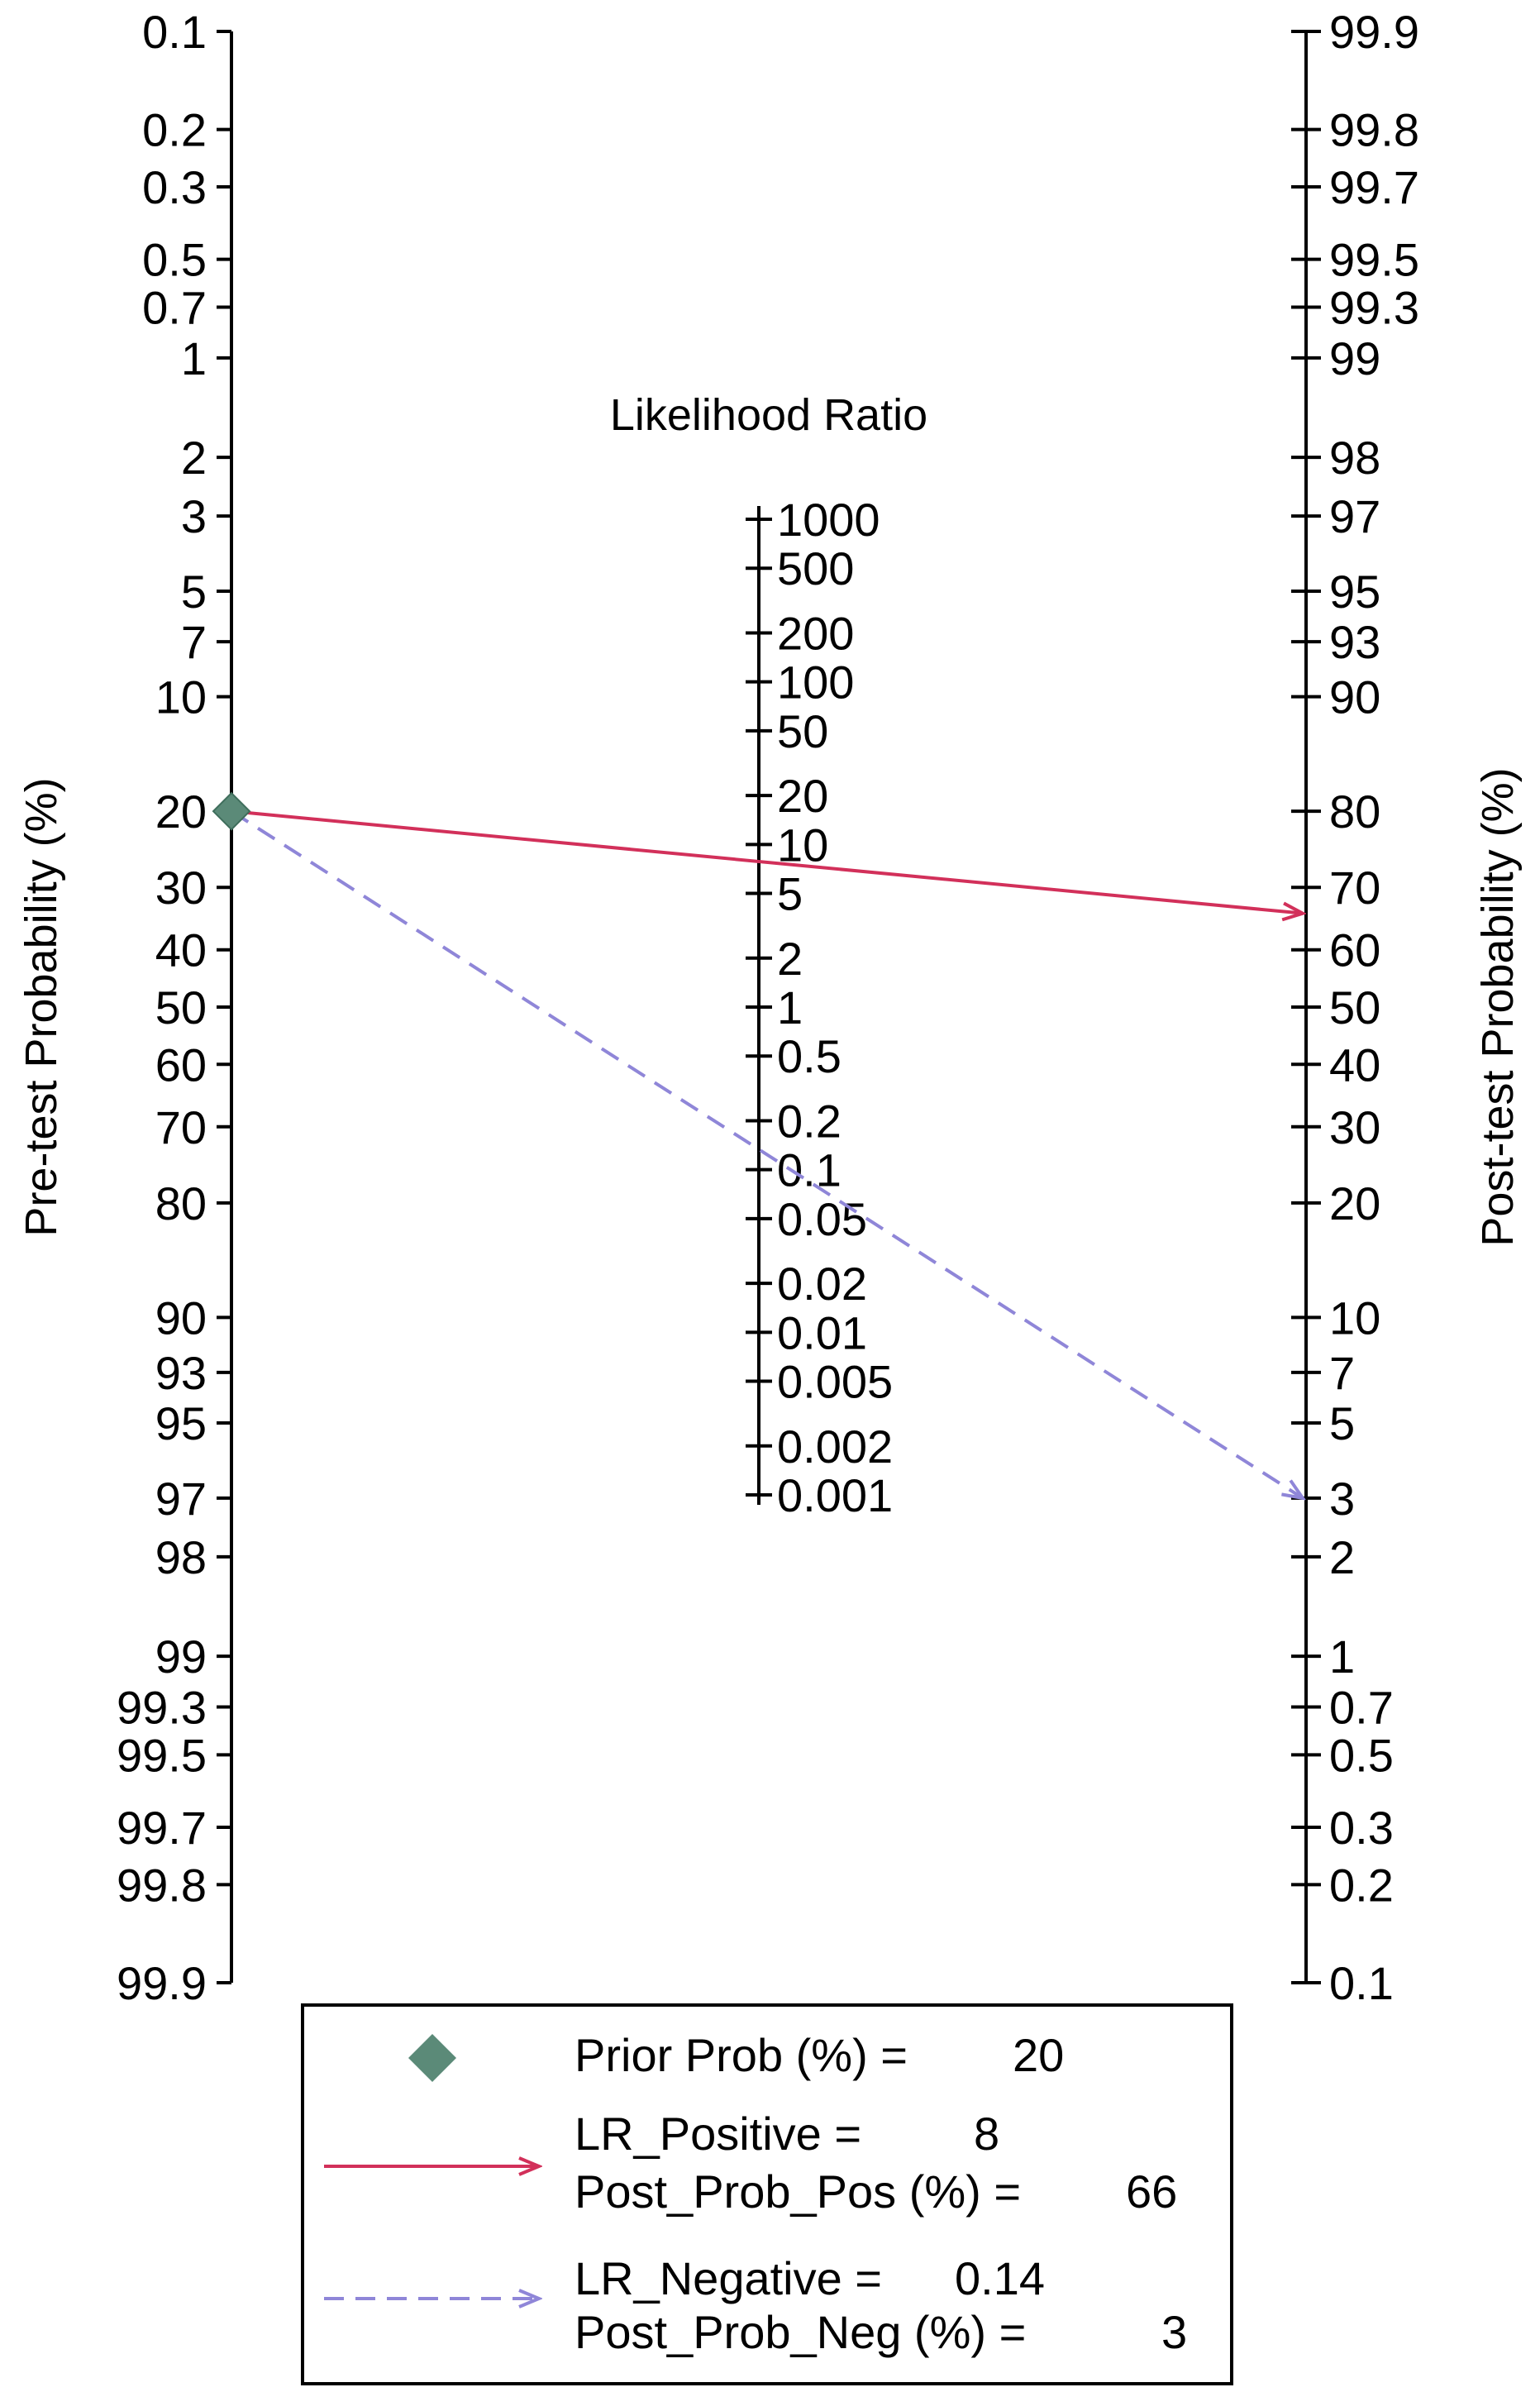  Describe the element at coordinates (1354, 697) in the screenshot. I see `post-test-tick-label: 90` at that location.